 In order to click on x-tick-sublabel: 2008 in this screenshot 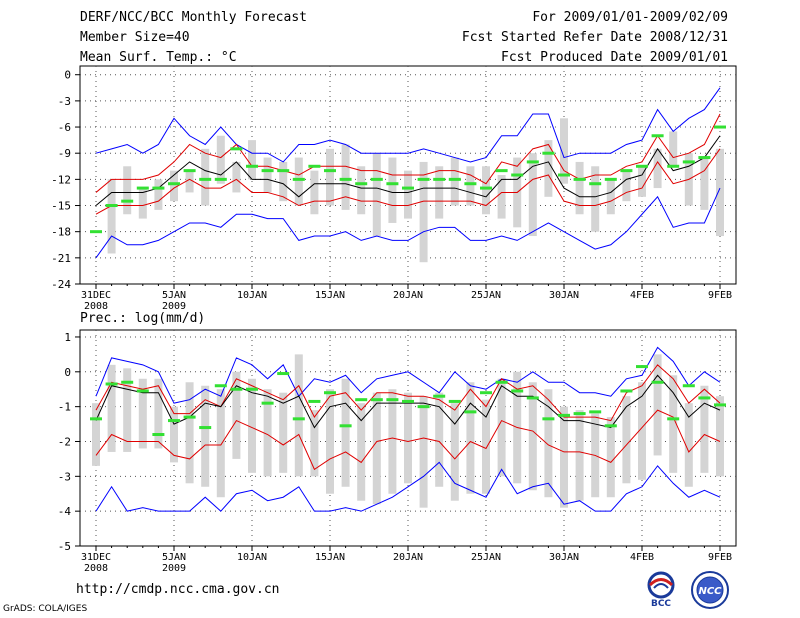, I will do `click(96, 568)`.